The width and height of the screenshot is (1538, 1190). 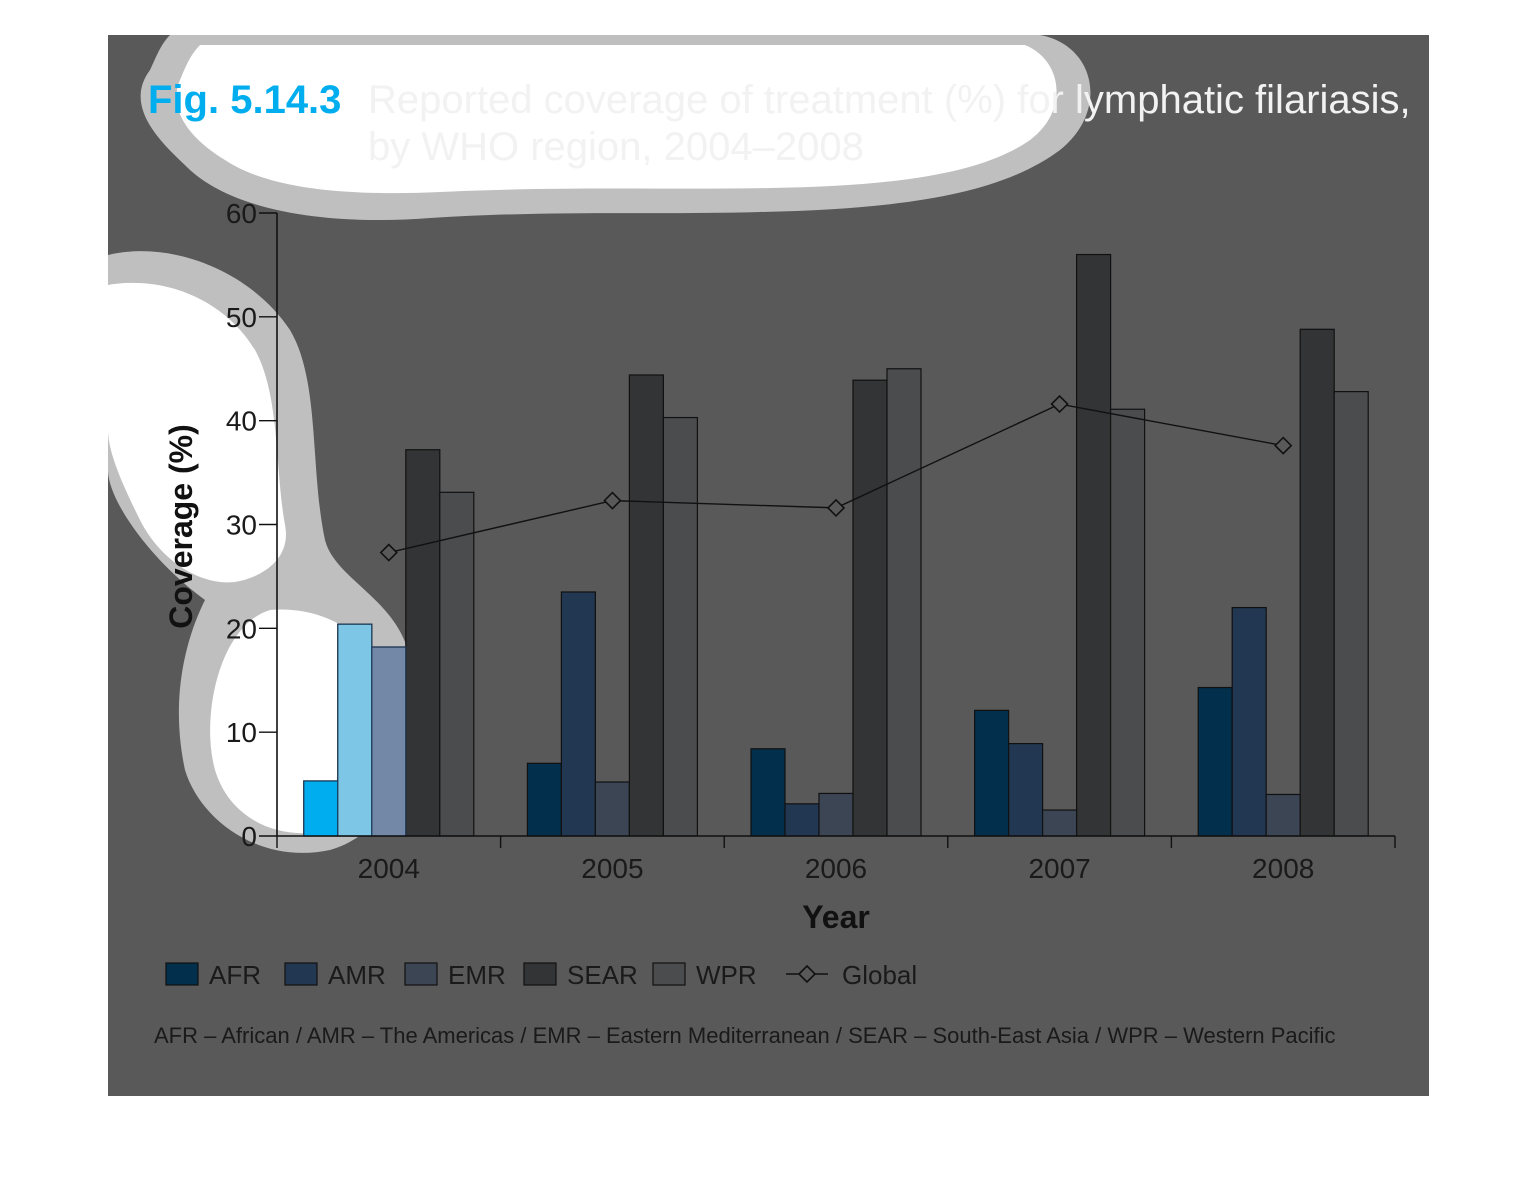 I want to click on bar-wpr-2005, so click(x=680, y=626).